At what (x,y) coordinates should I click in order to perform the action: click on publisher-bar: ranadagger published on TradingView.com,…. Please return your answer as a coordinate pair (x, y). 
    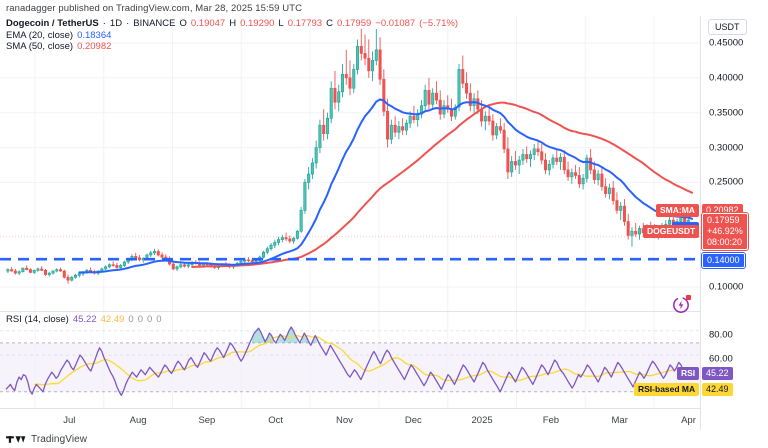
    Looking at the image, I should click on (384, 8).